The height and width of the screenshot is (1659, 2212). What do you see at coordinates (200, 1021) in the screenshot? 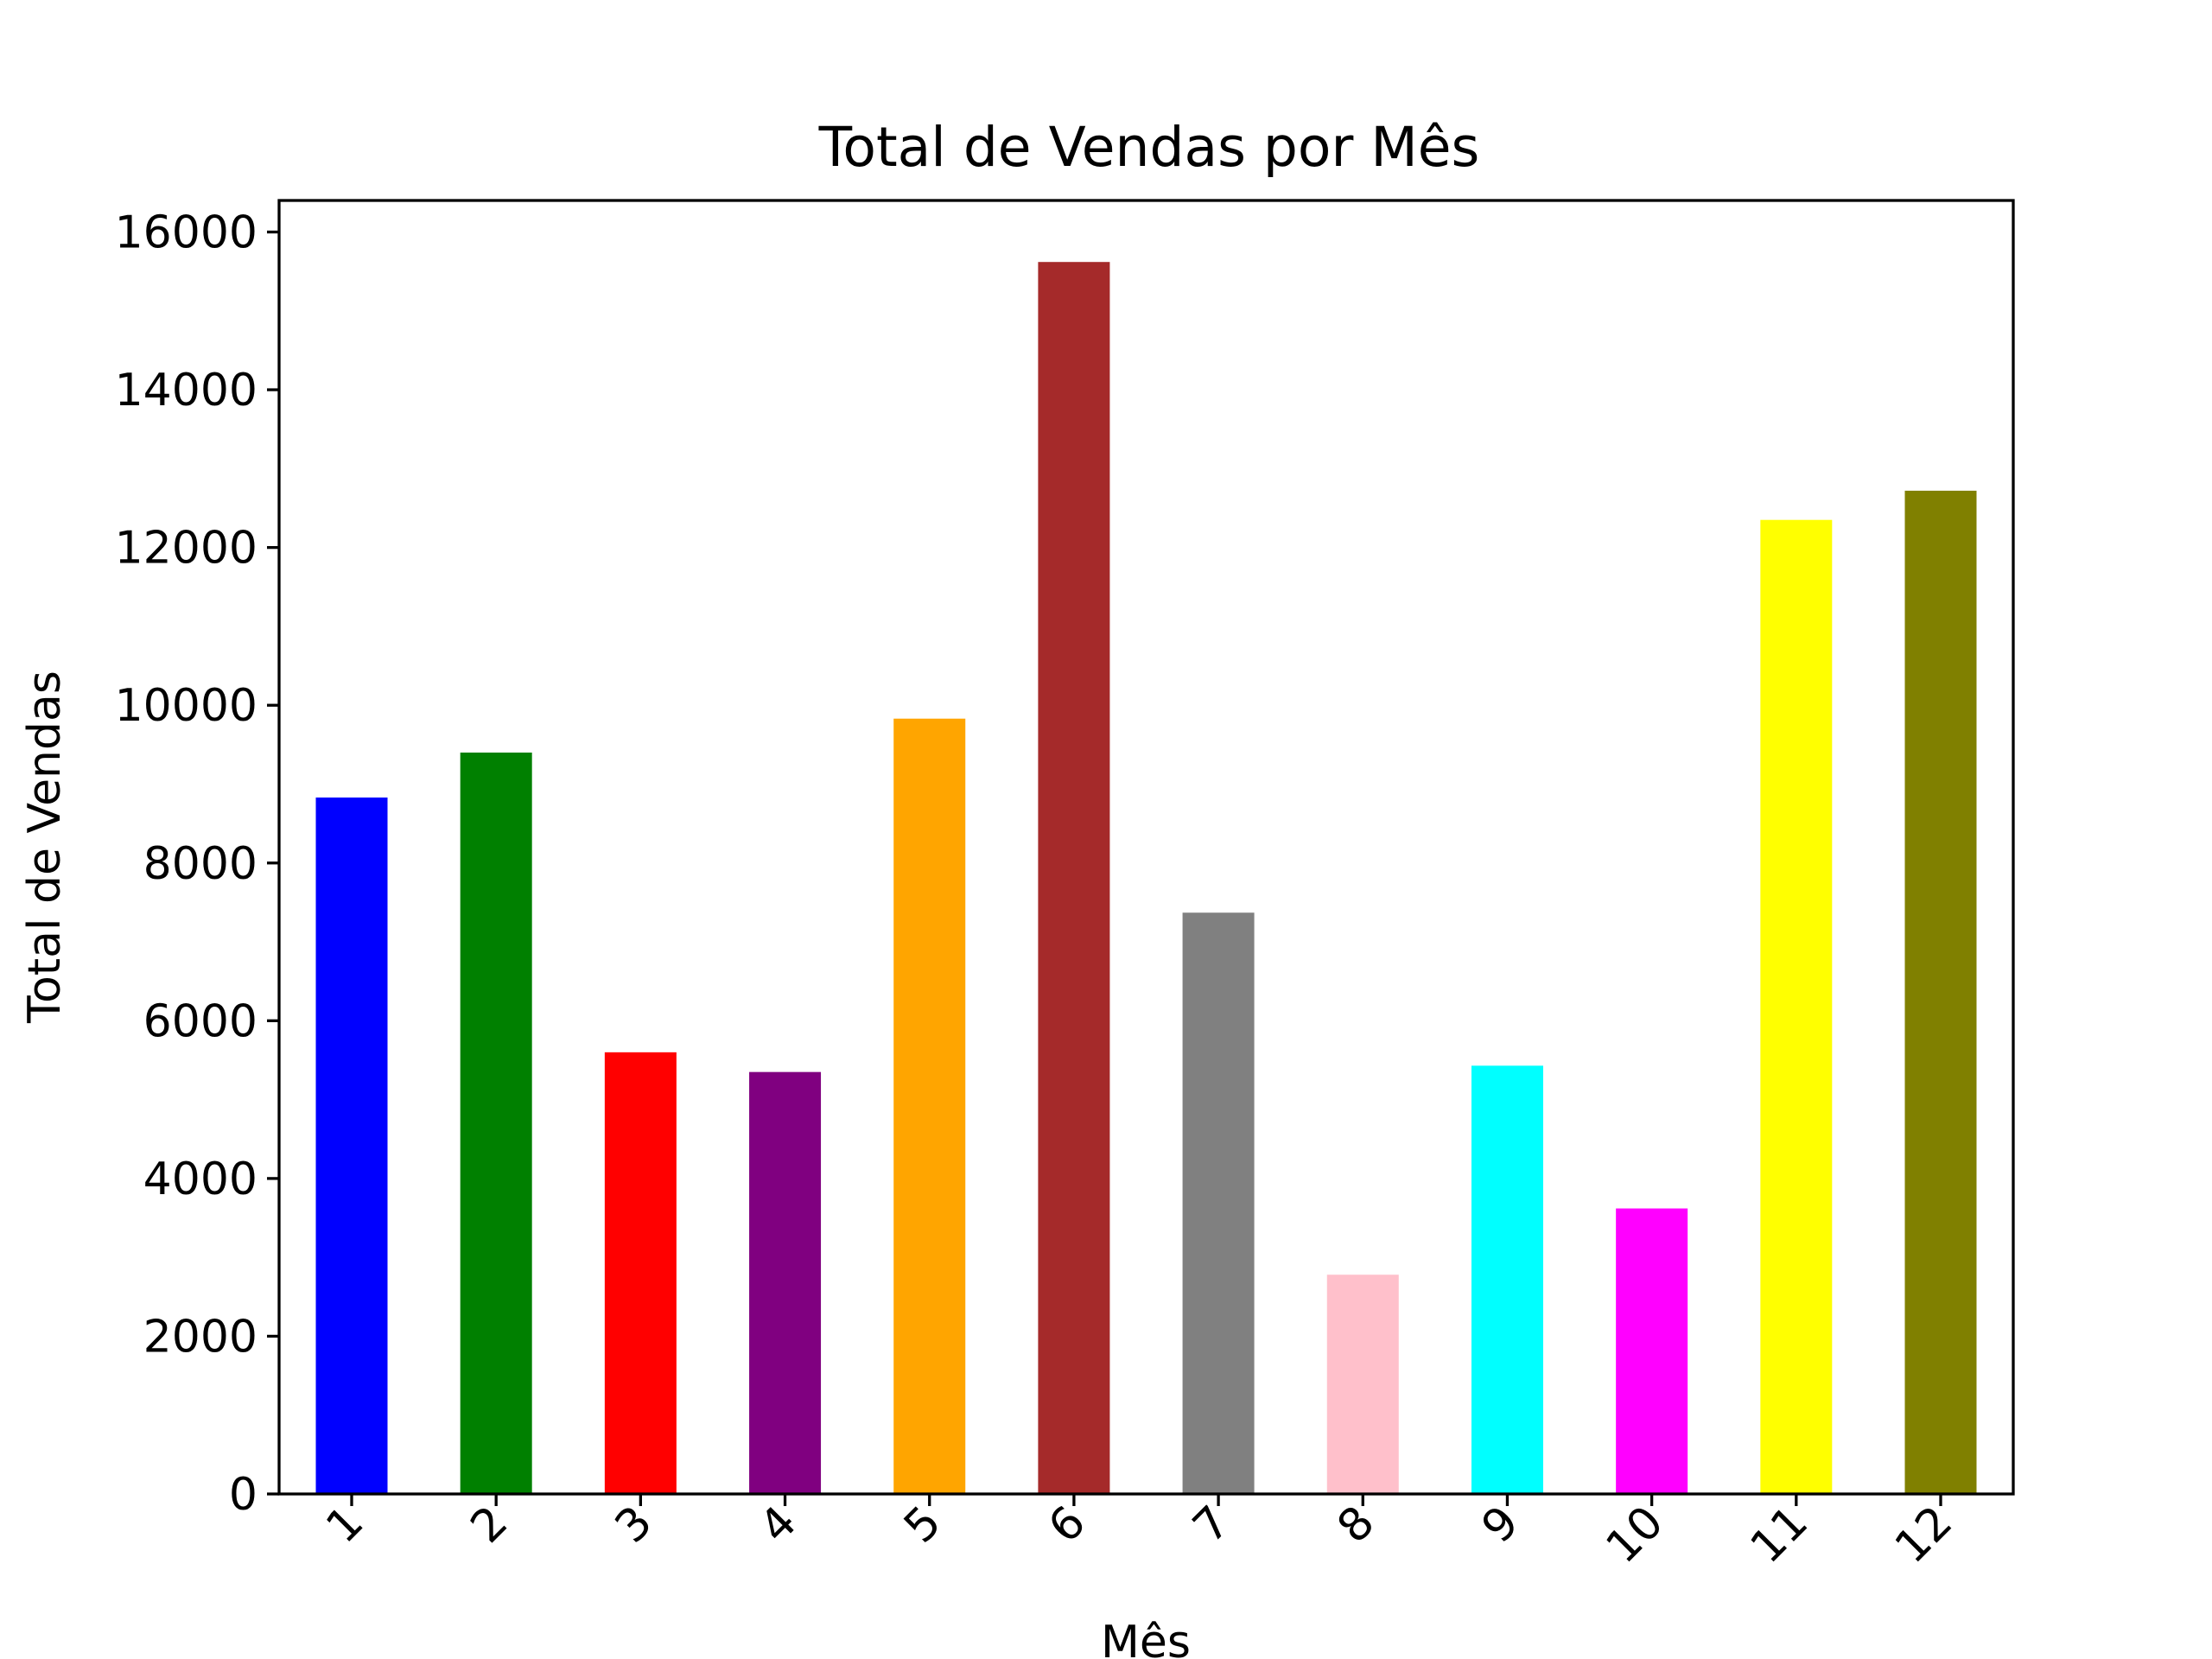
I see `y-tick-label: 6000` at bounding box center [200, 1021].